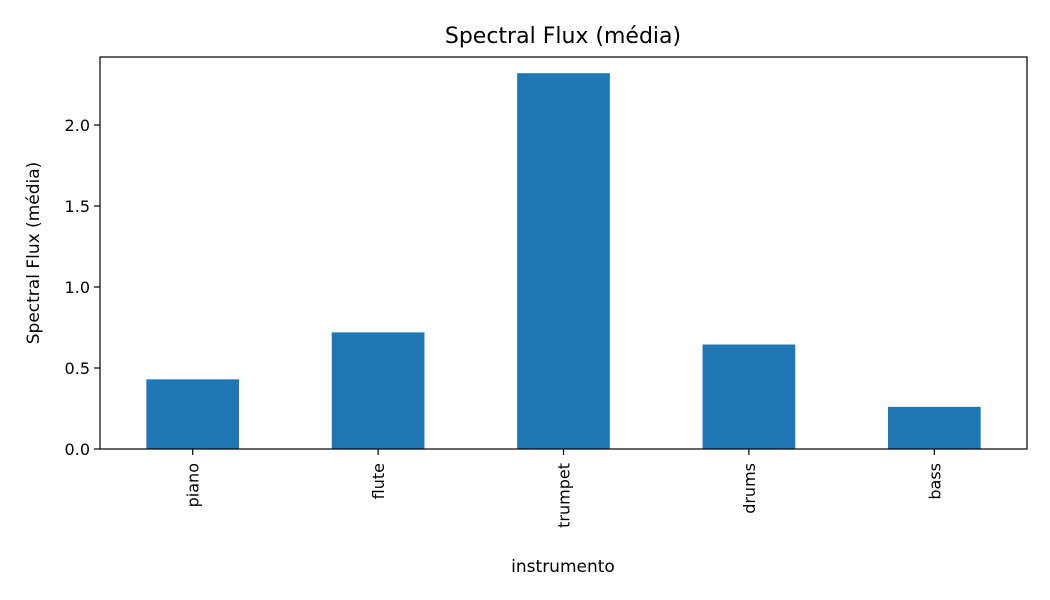 This screenshot has width=1050, height=600. What do you see at coordinates (749, 488) in the screenshot?
I see `x-tick-label-drums: drums` at bounding box center [749, 488].